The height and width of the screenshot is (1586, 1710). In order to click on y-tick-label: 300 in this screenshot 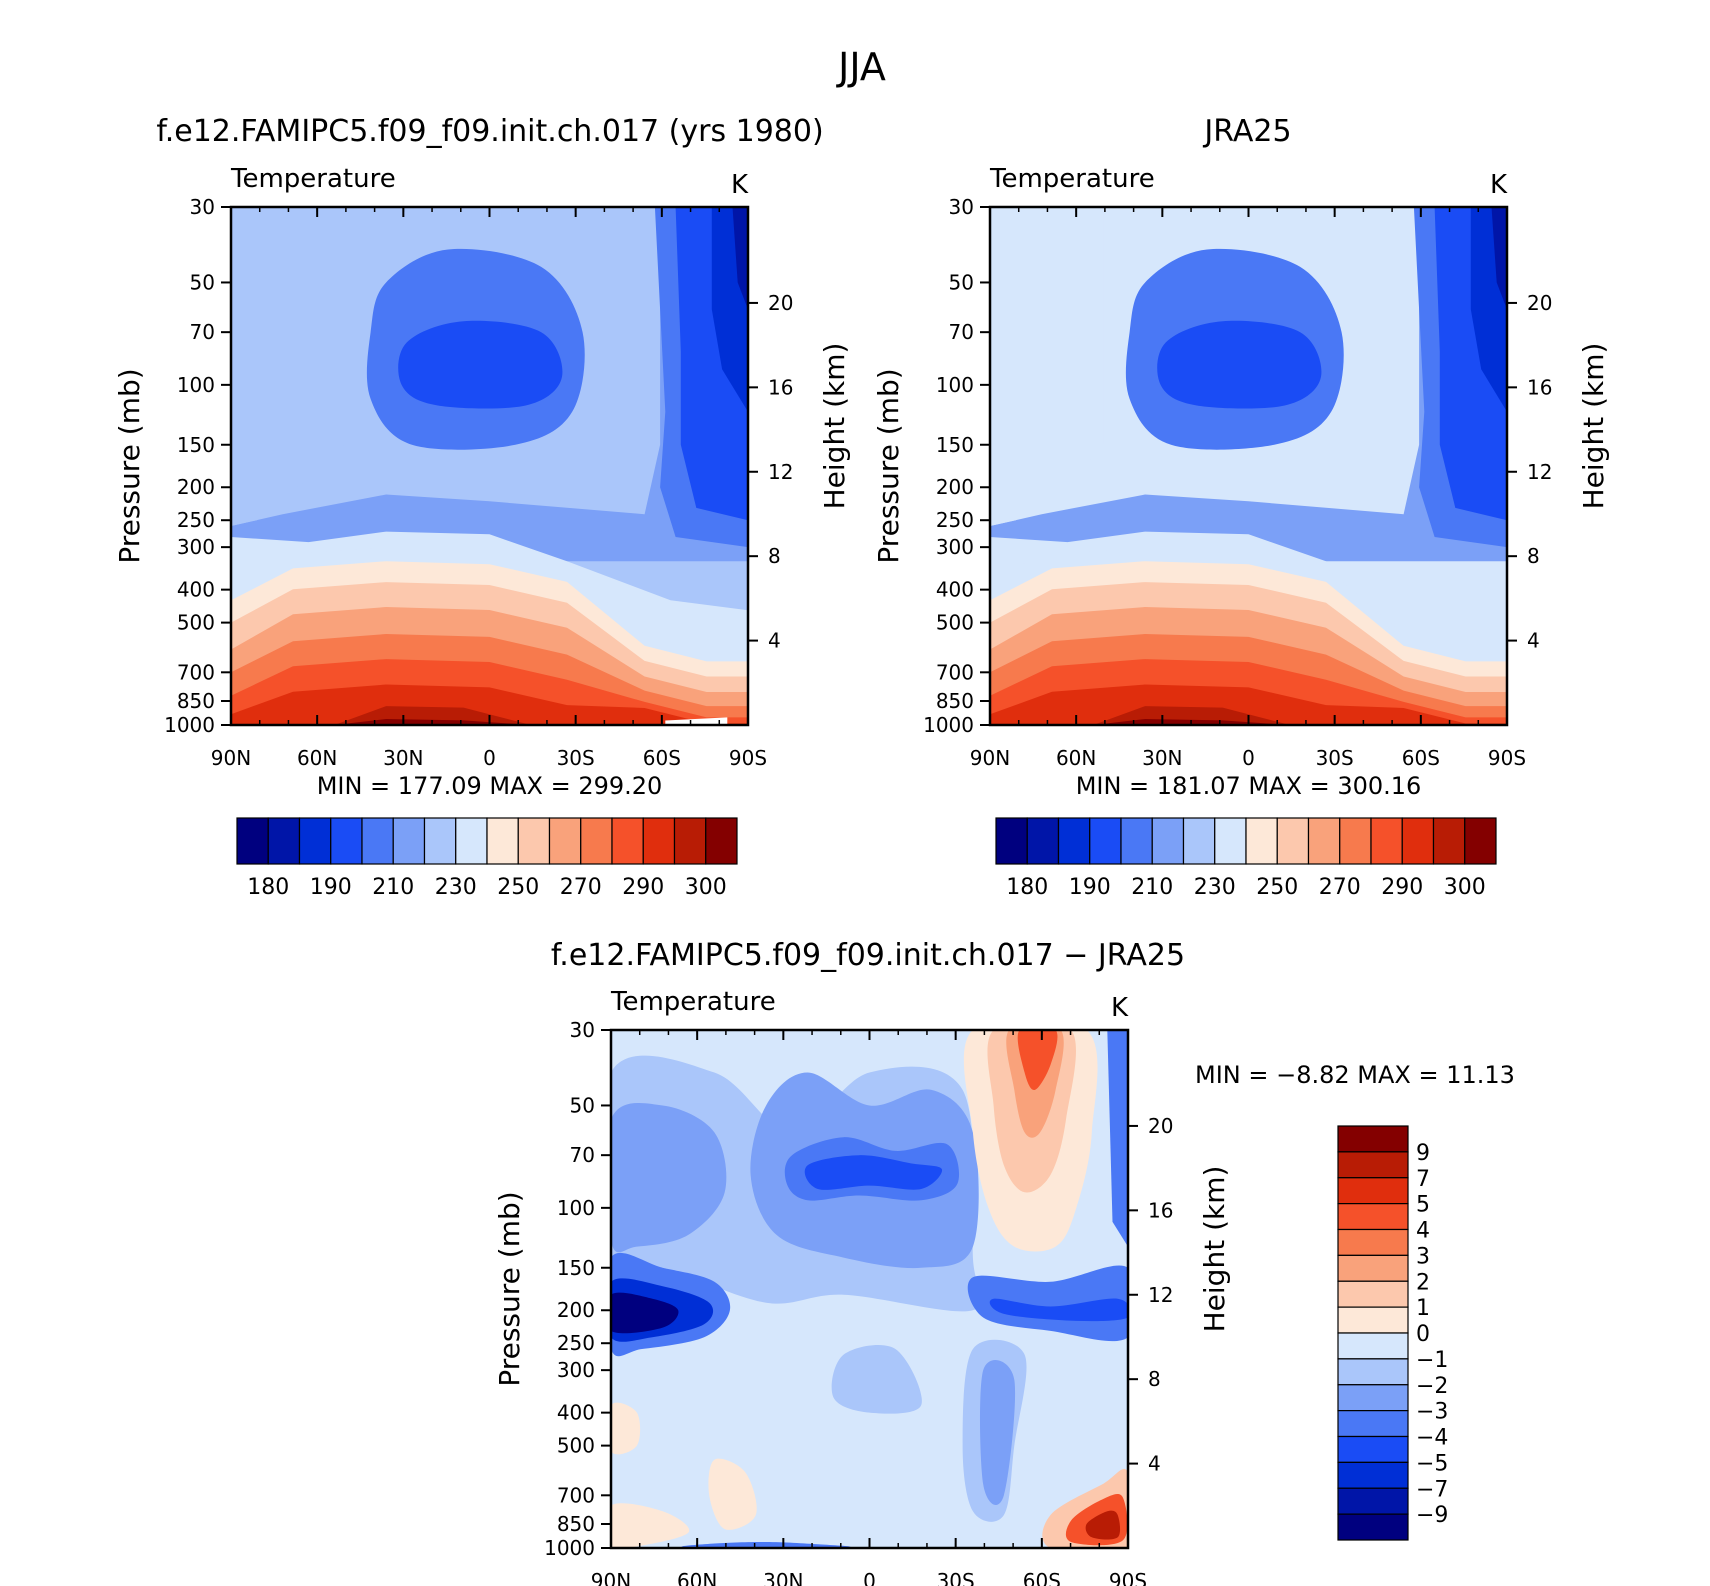, I will do `click(955, 547)`.